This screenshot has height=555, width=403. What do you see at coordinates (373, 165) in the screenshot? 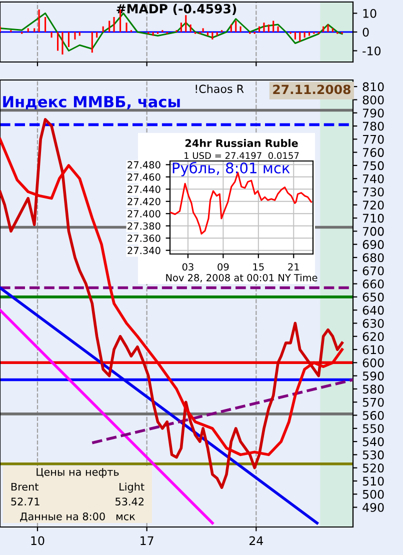
I see `y-tick-label: 750` at bounding box center [373, 165].